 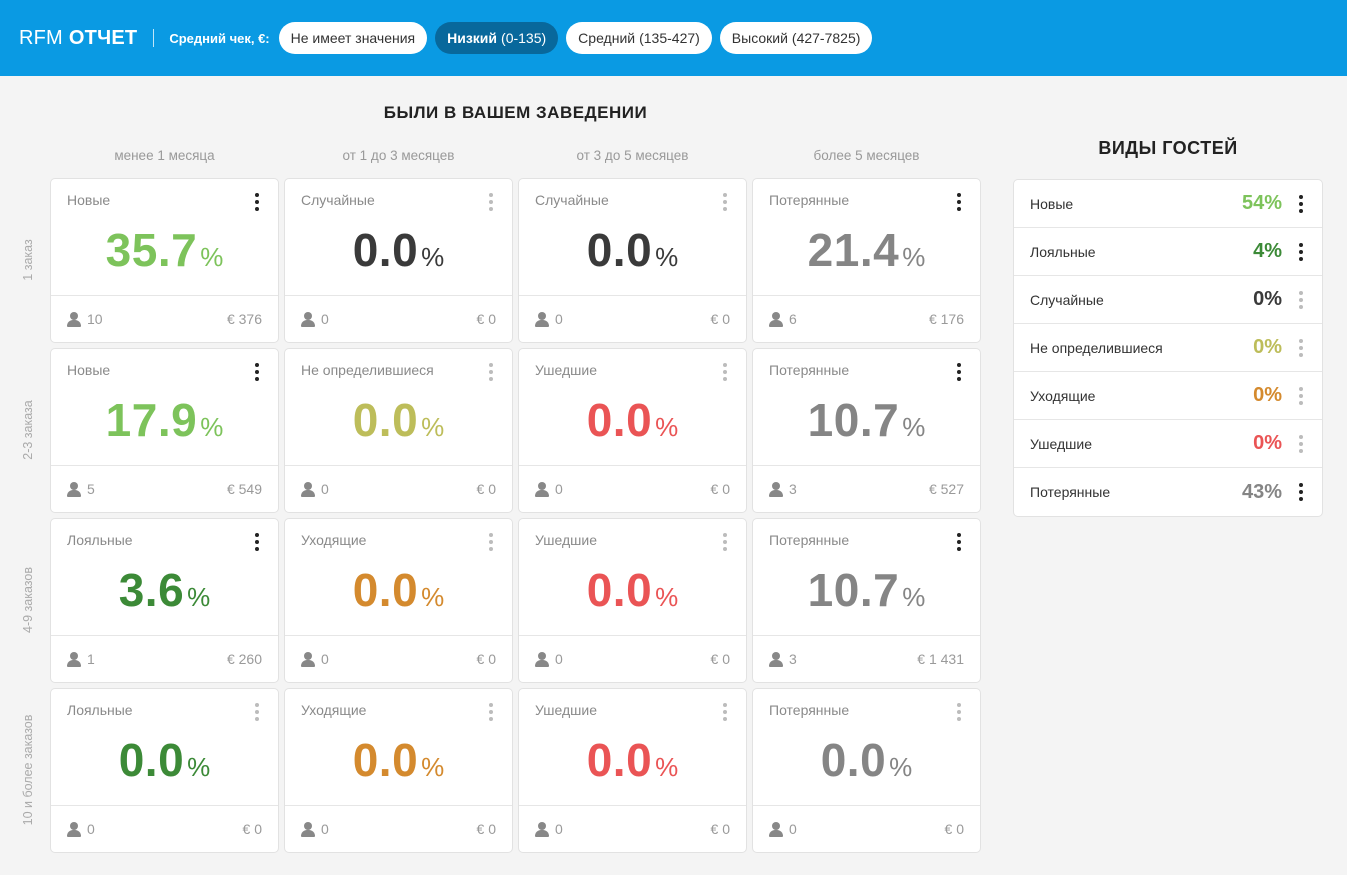 I want to click on avg-check-filter-3: Высокий (427-7825), so click(x=796, y=38).